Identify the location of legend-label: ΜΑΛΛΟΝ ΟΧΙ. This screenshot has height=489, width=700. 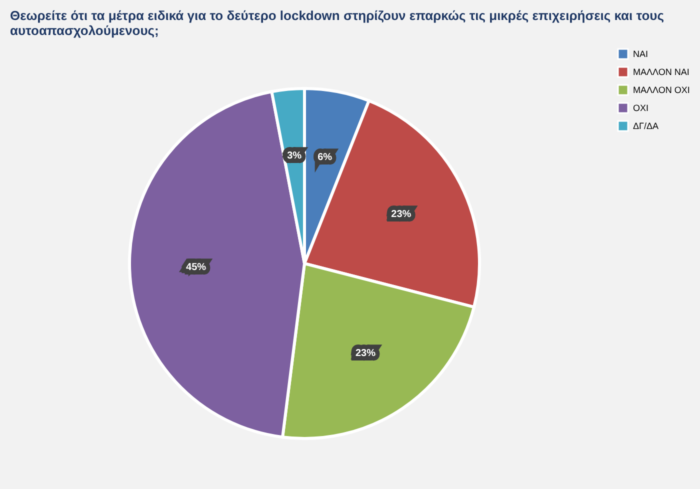
(661, 90).